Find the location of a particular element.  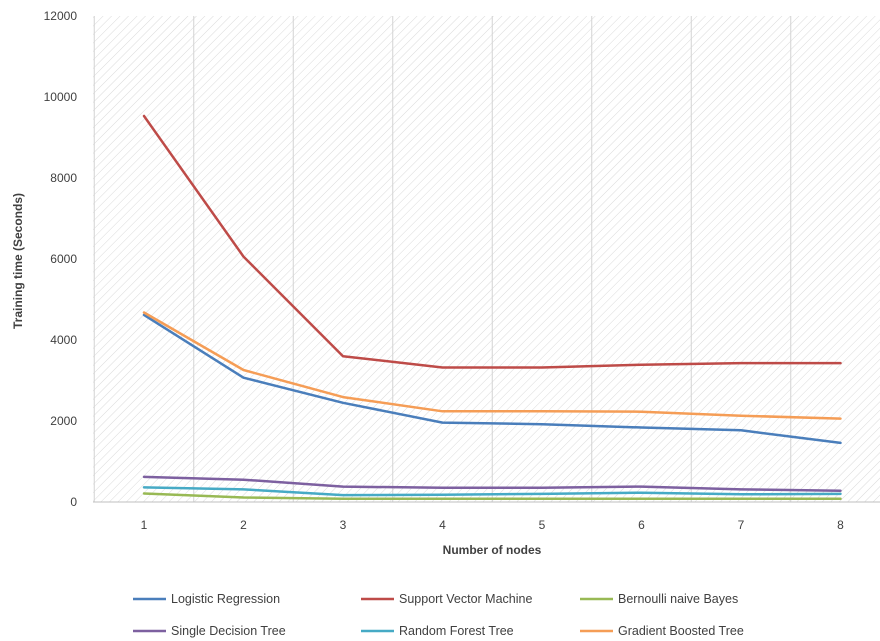

legend-label: Gradient Boosted Tree is located at coordinates (681, 631).